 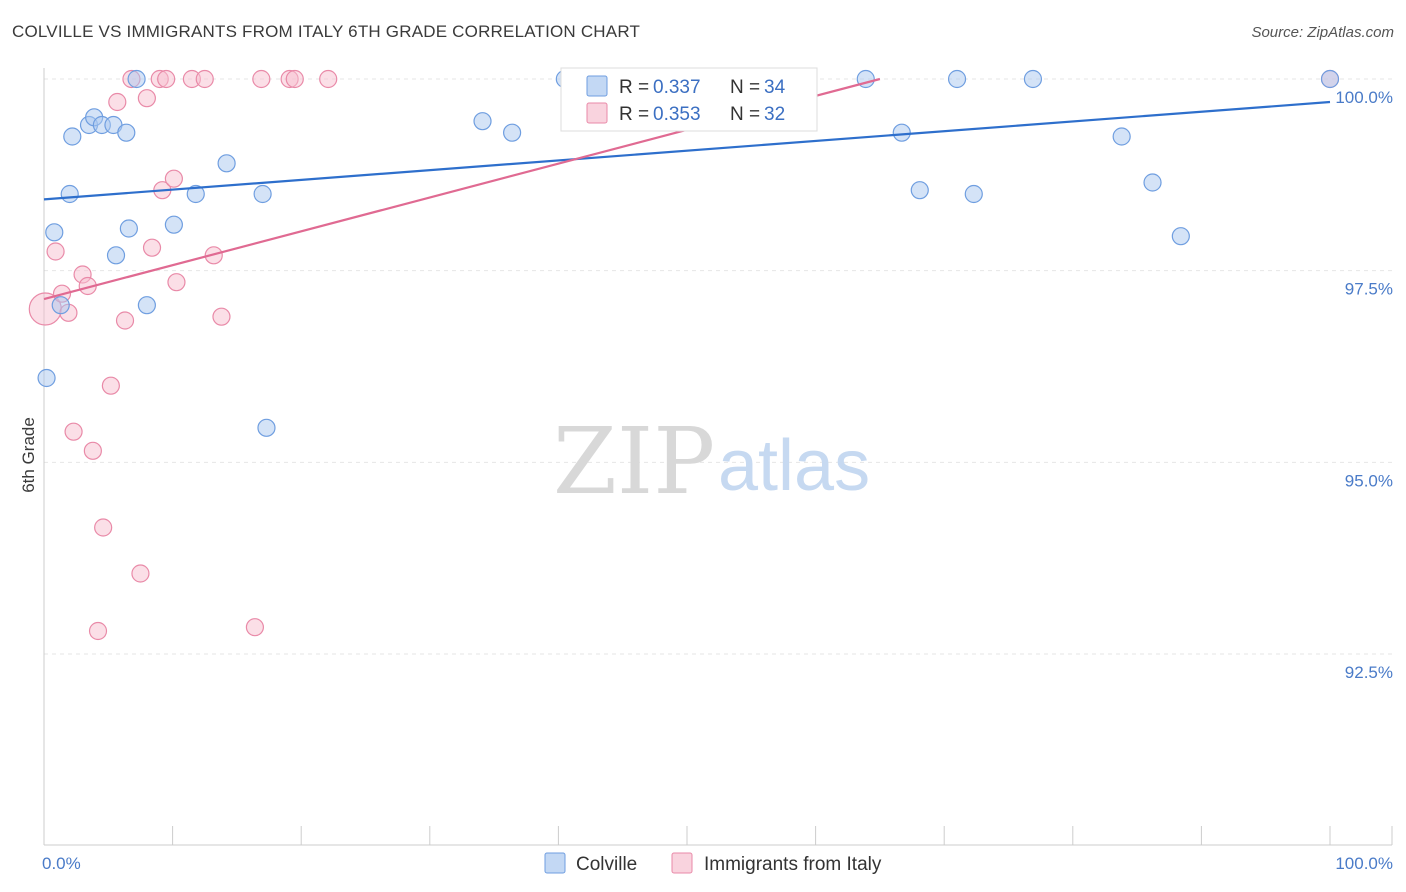 I want to click on bottom-legend-swatch-blue, so click(x=555, y=863).